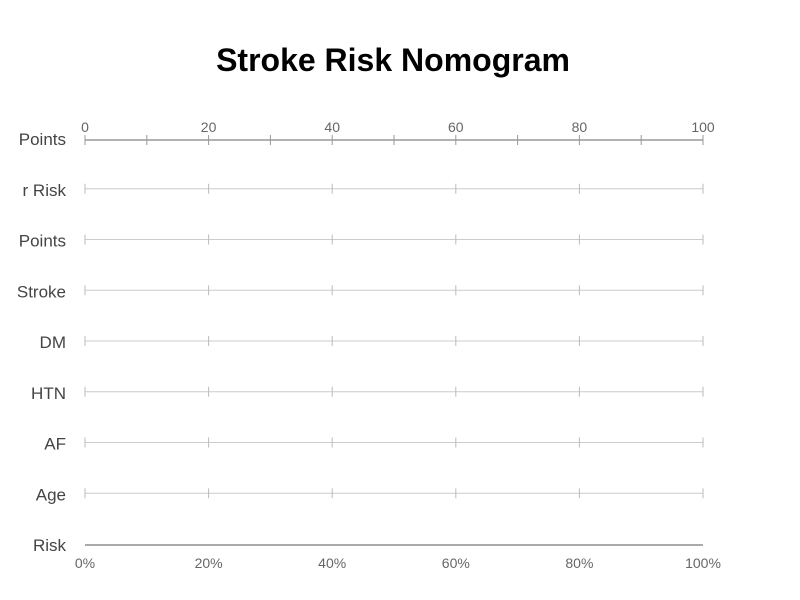 The width and height of the screenshot is (800, 600). What do you see at coordinates (48, 393) in the screenshot?
I see `row-label: HTN` at bounding box center [48, 393].